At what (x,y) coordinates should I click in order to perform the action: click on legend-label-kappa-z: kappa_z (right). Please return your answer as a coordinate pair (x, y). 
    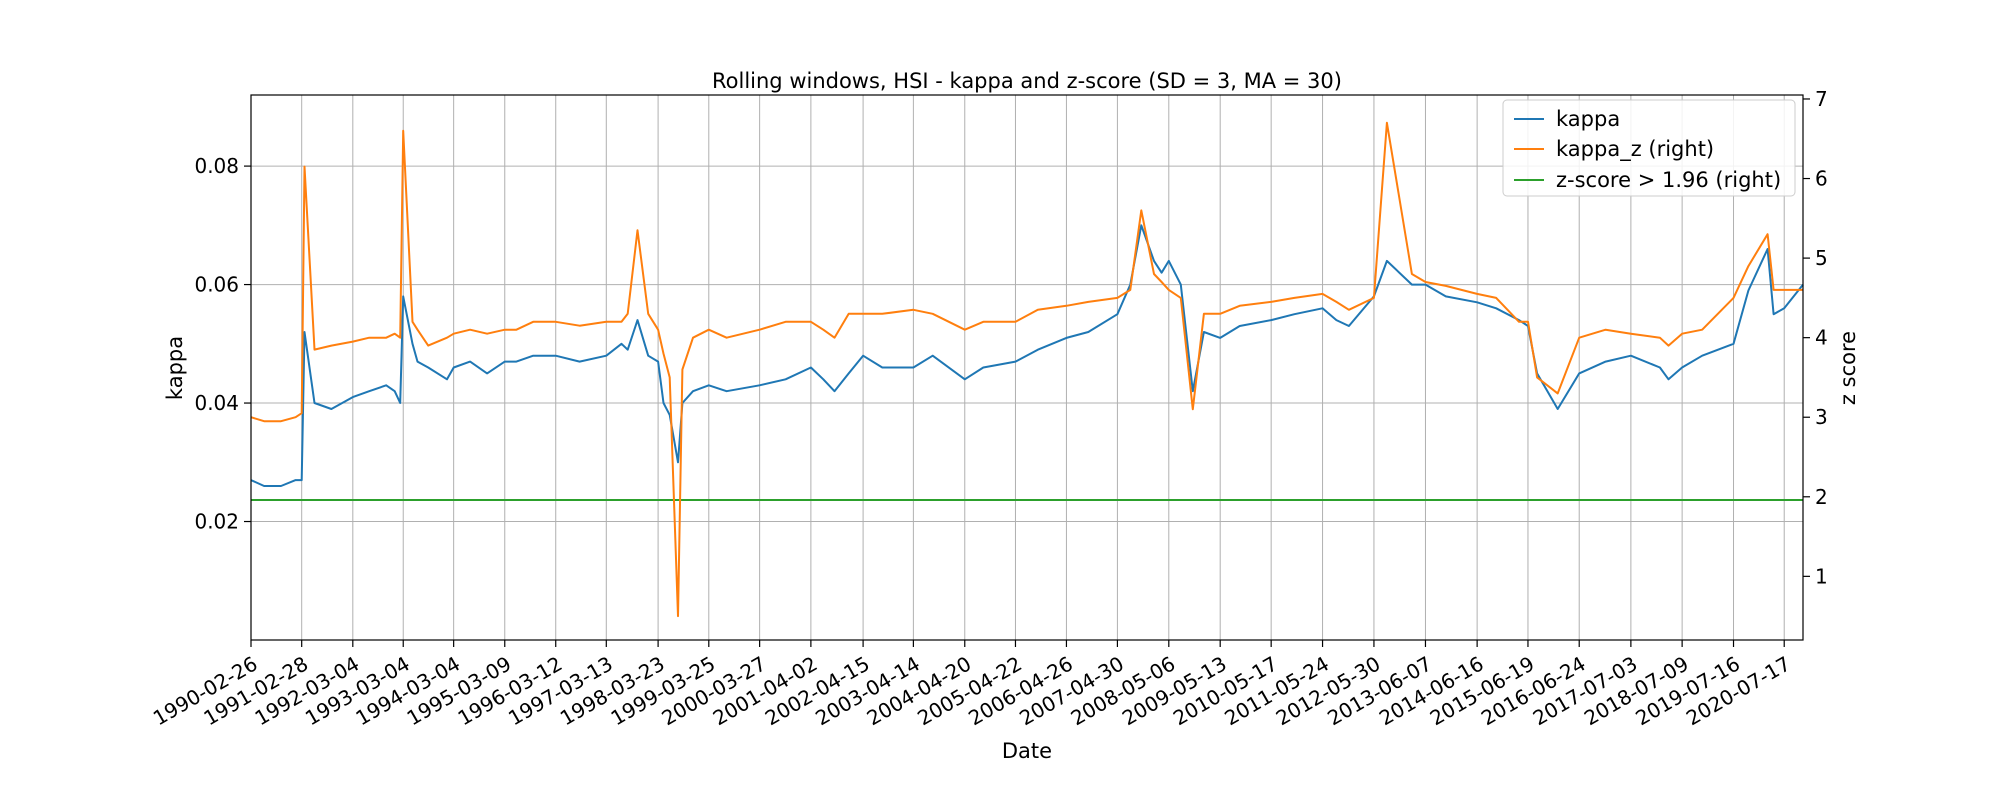
    Looking at the image, I should click on (1635, 149).